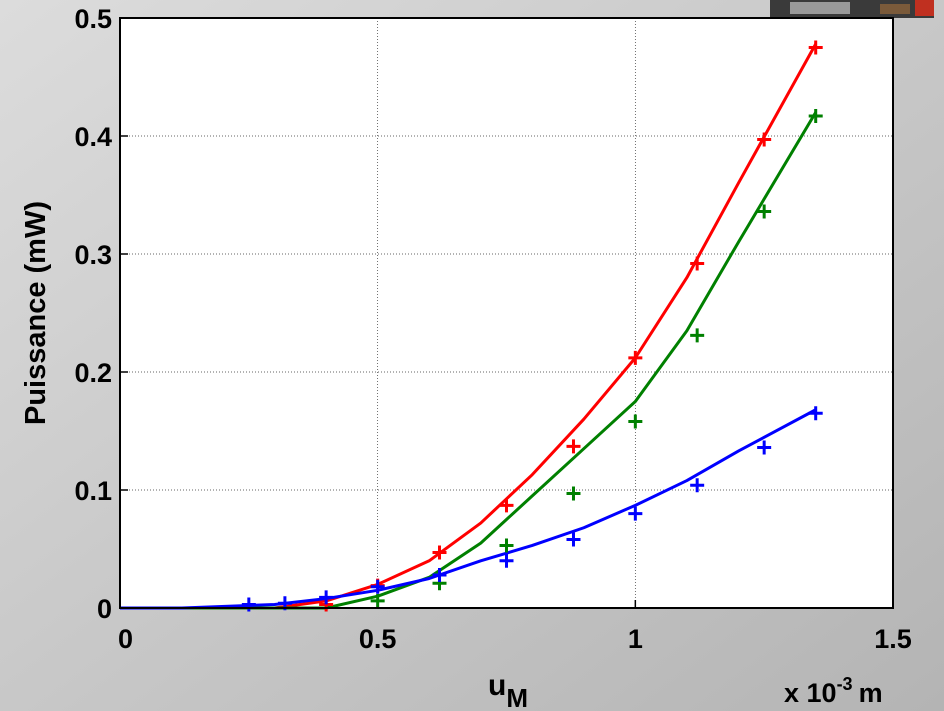  What do you see at coordinates (893, 639) in the screenshot?
I see `x-tick-label: 1.5` at bounding box center [893, 639].